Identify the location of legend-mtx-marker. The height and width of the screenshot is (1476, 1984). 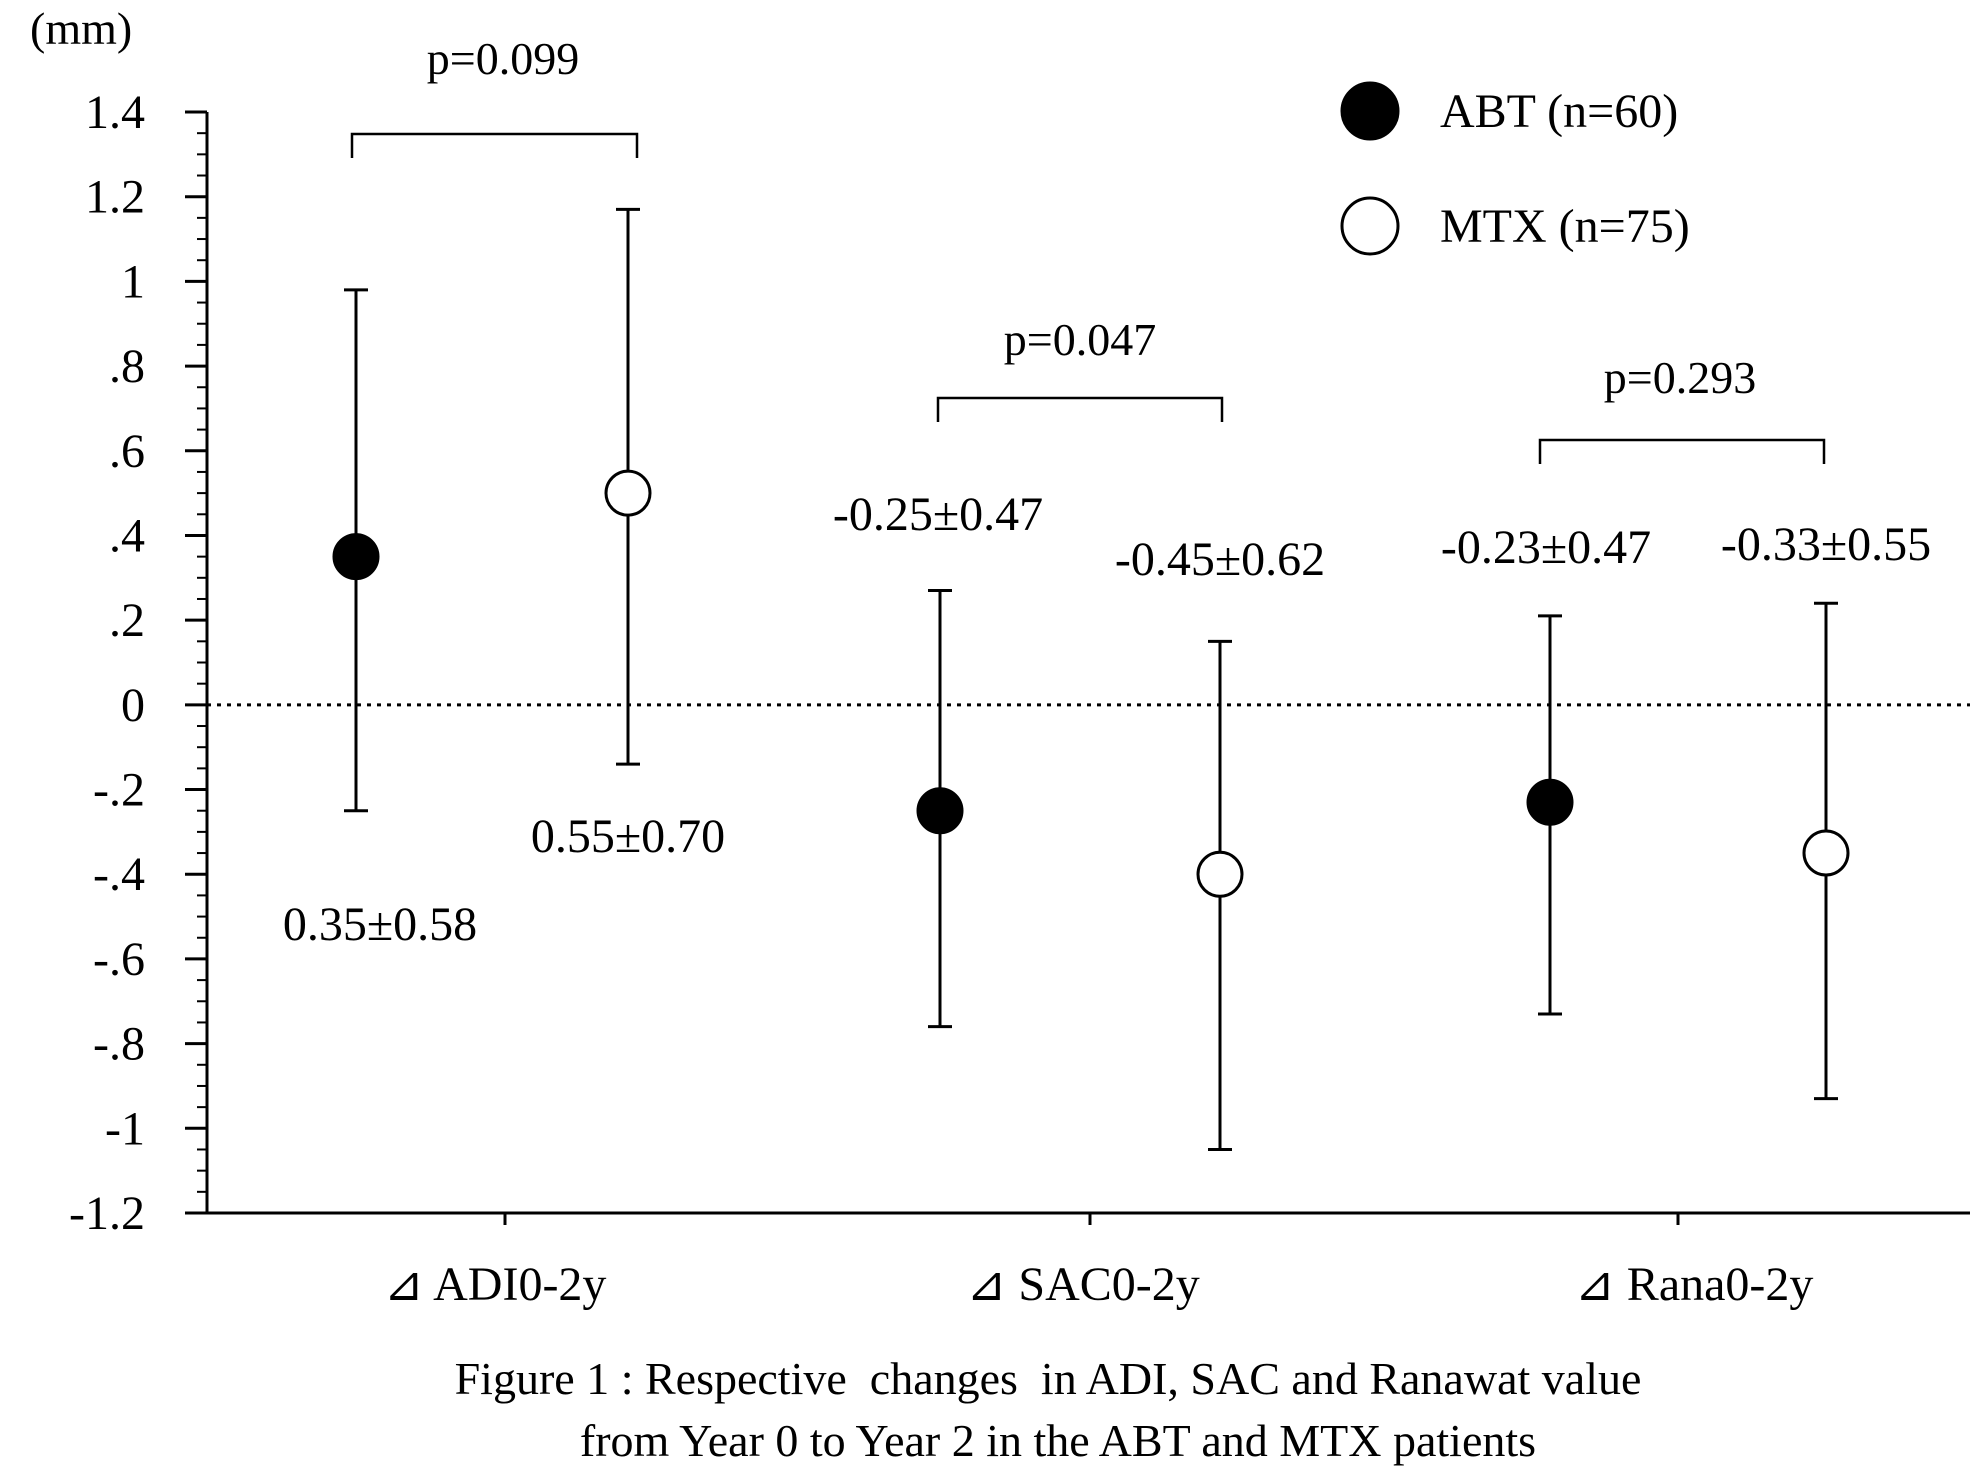
(1370, 226).